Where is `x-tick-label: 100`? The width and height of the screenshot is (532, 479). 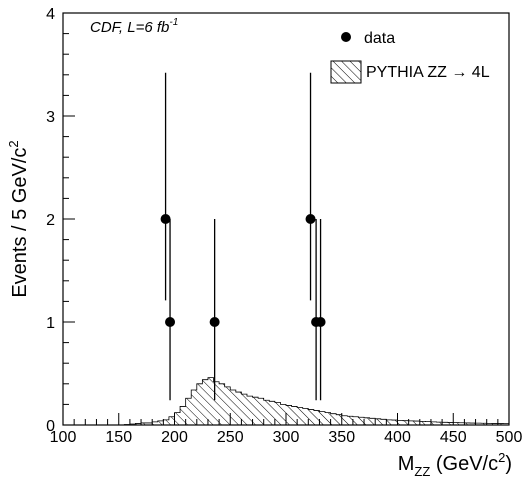
x-tick-label: 100 is located at coordinates (63, 437).